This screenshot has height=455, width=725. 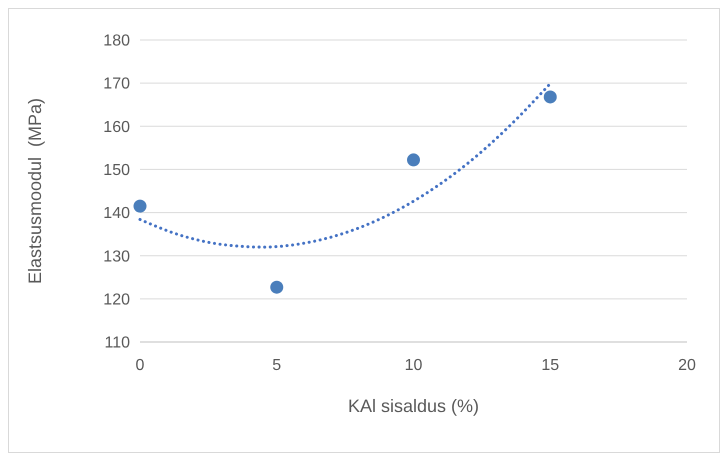 What do you see at coordinates (140, 365) in the screenshot?
I see `x-tick-label: 0` at bounding box center [140, 365].